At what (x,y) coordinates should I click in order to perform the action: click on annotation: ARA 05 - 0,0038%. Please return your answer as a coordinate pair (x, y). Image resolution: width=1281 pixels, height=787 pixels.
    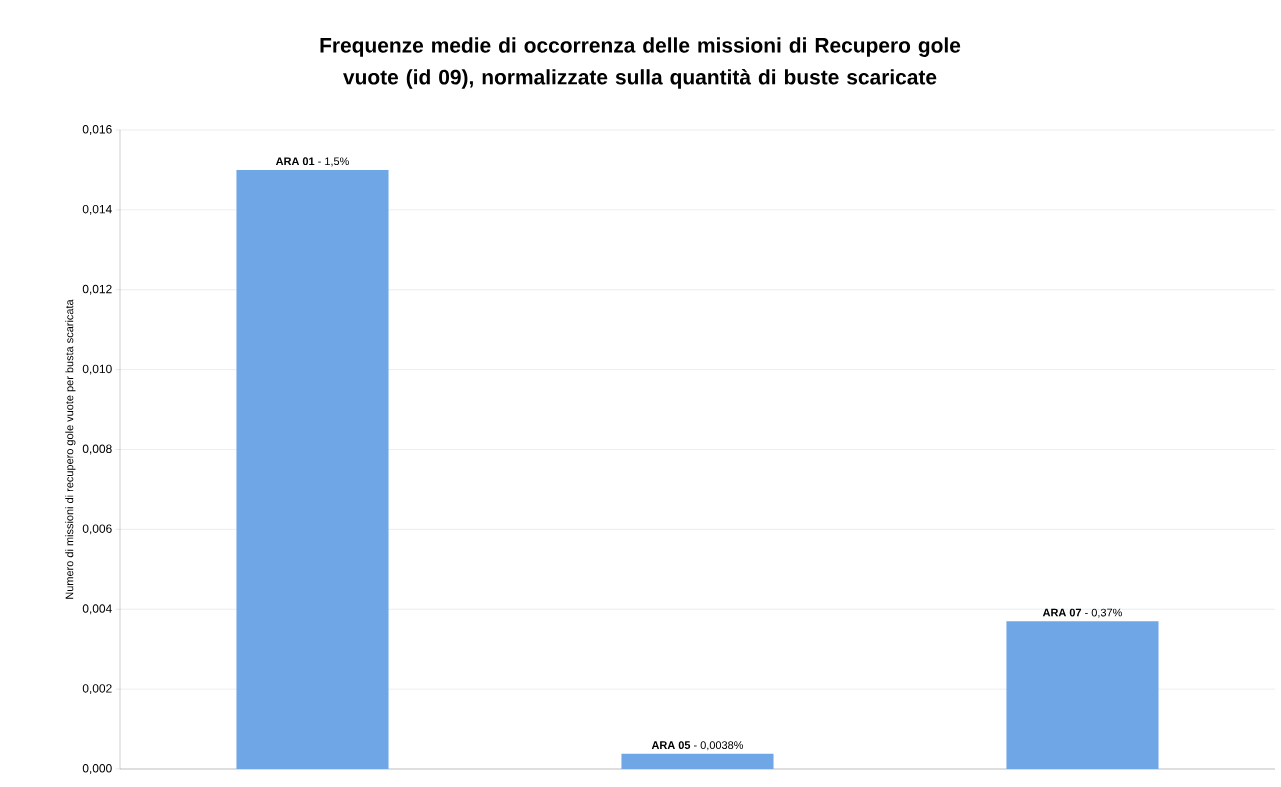
    Looking at the image, I should click on (697, 746).